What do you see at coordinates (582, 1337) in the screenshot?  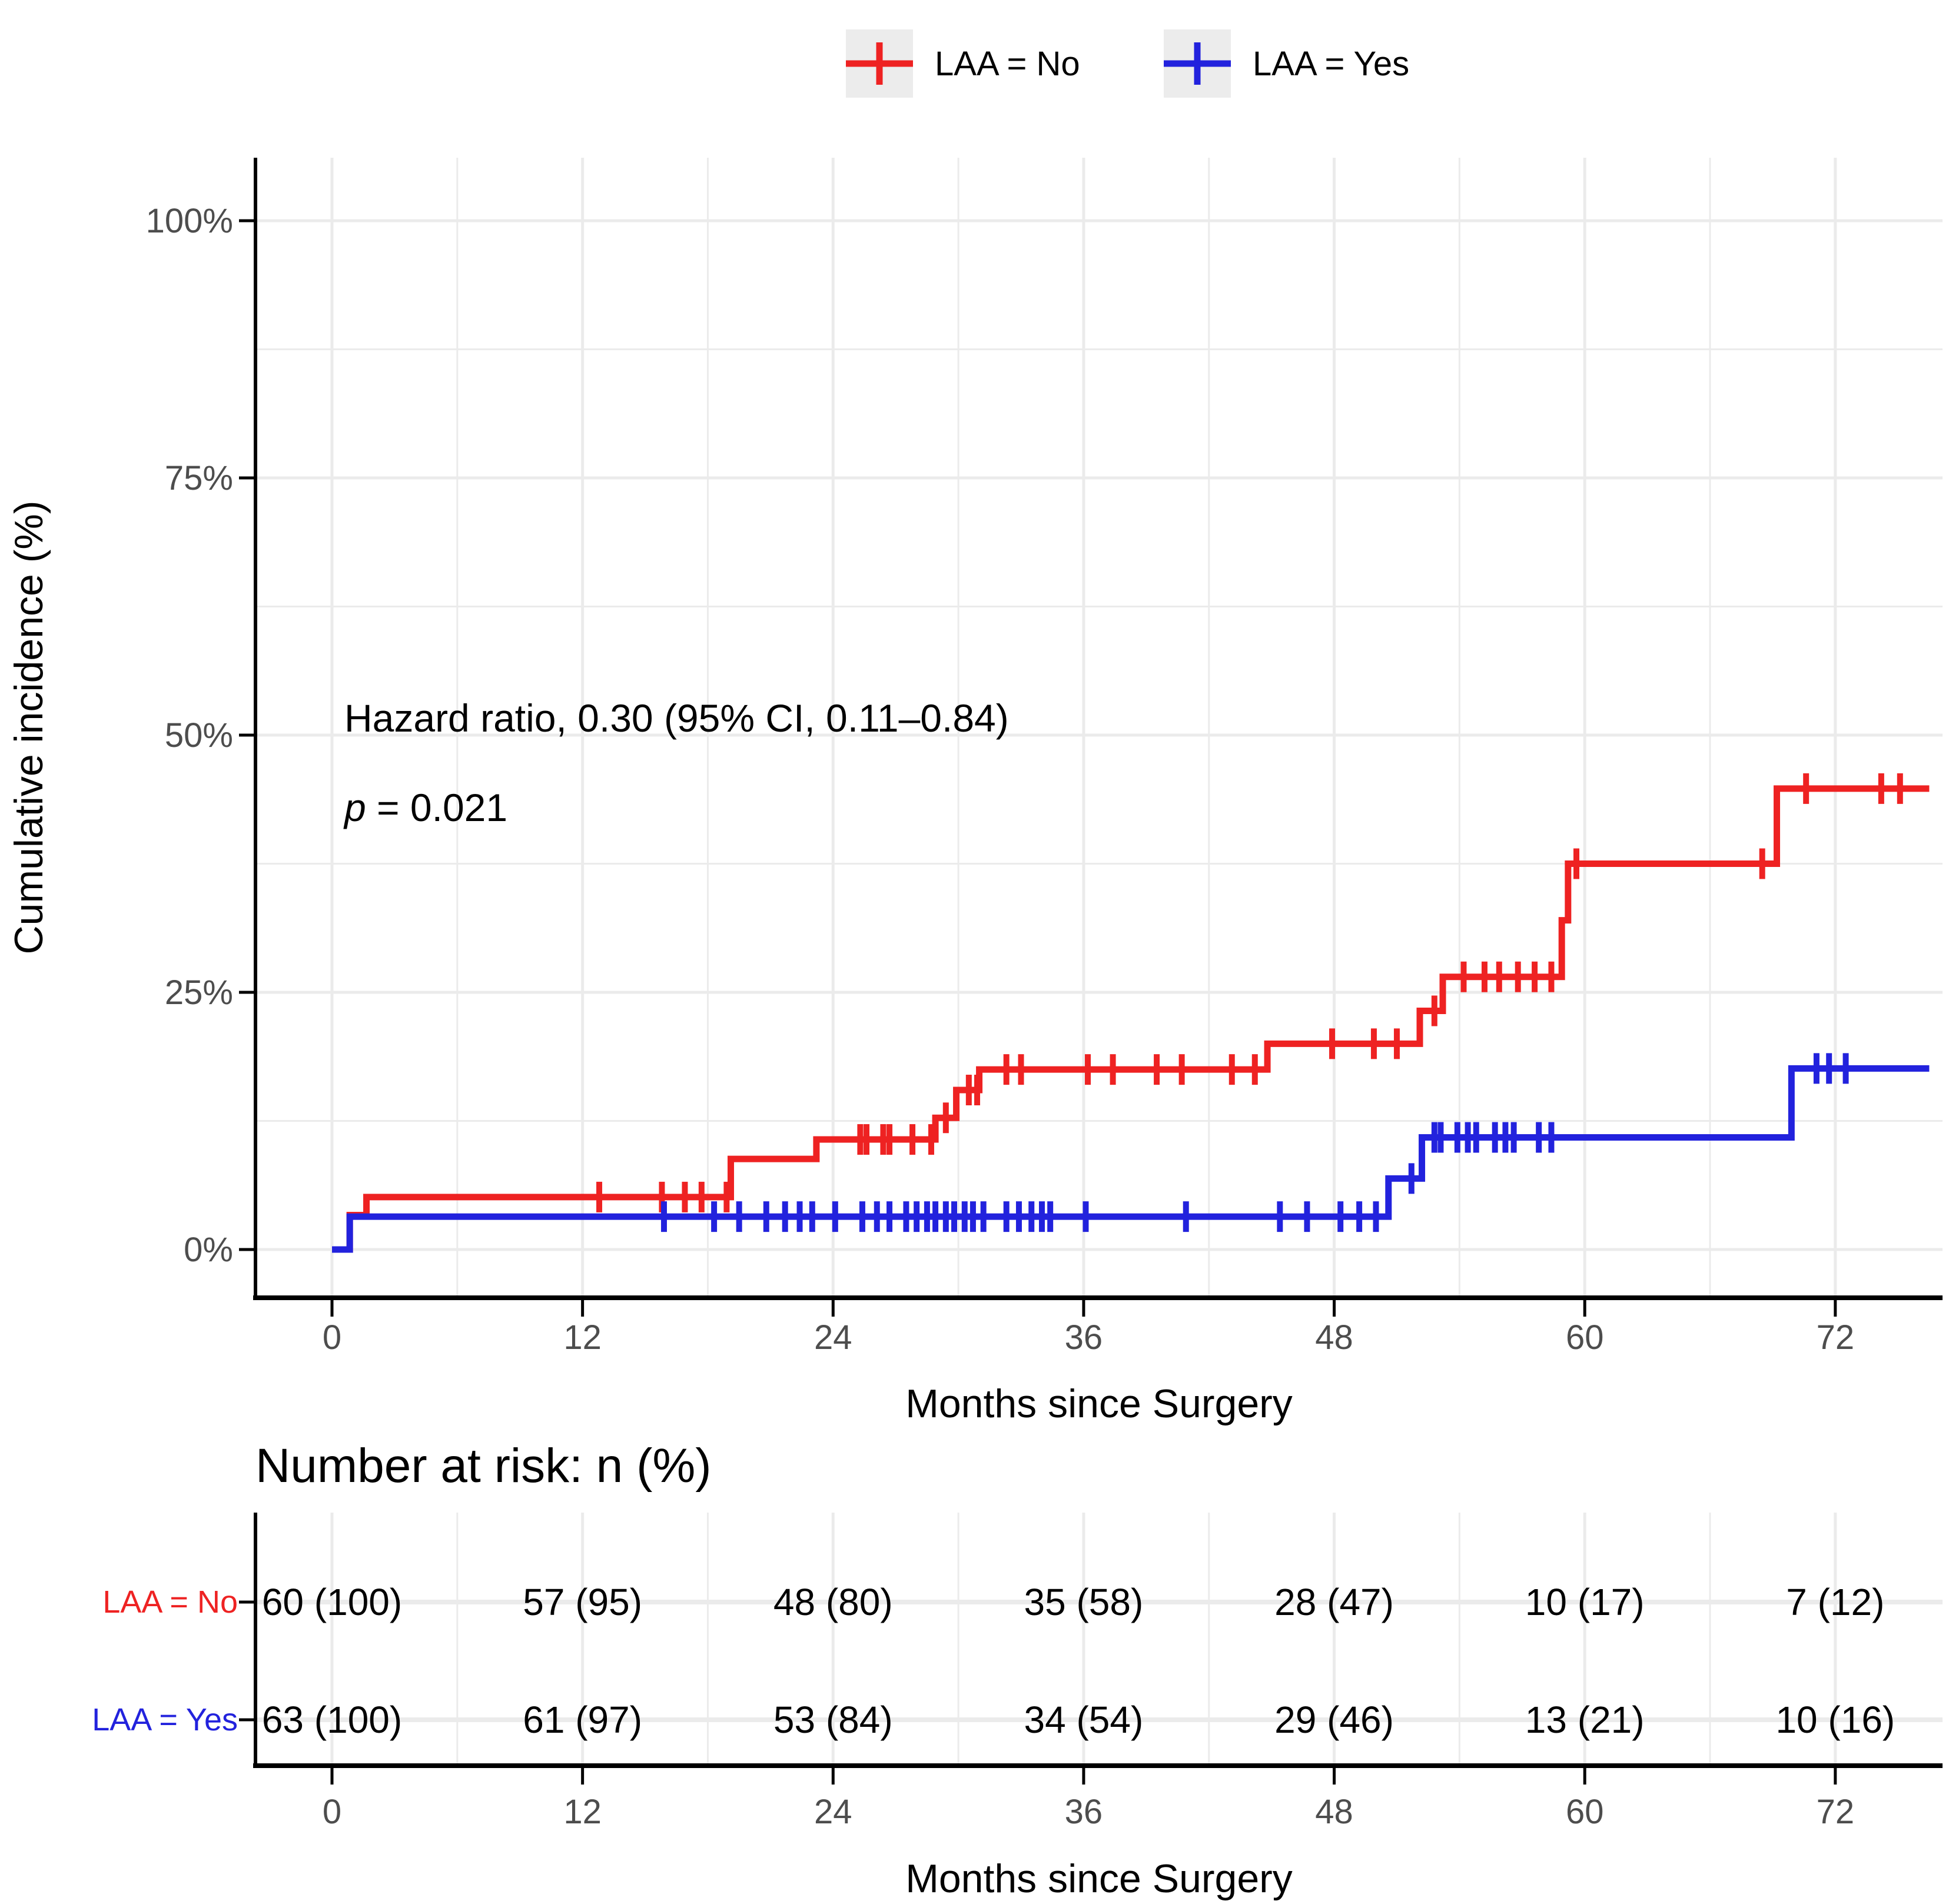 I see `x-tick-label-12: 12` at bounding box center [582, 1337].